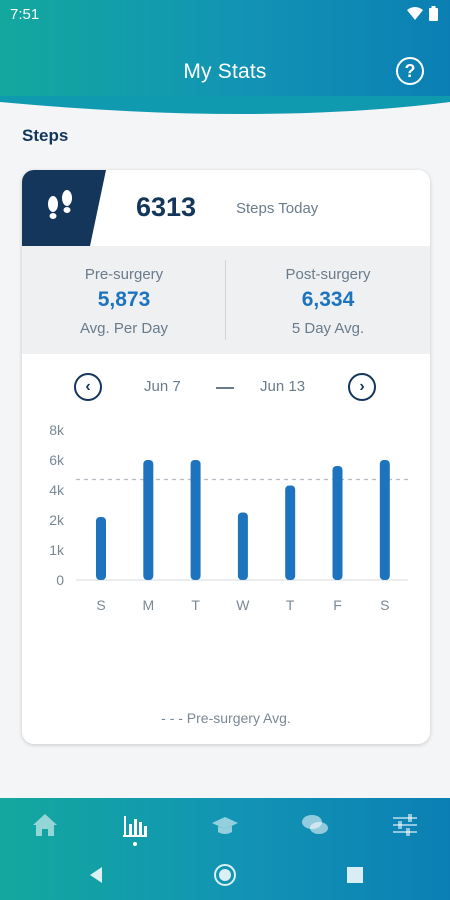  I want to click on comparison-divider, so click(225, 300).